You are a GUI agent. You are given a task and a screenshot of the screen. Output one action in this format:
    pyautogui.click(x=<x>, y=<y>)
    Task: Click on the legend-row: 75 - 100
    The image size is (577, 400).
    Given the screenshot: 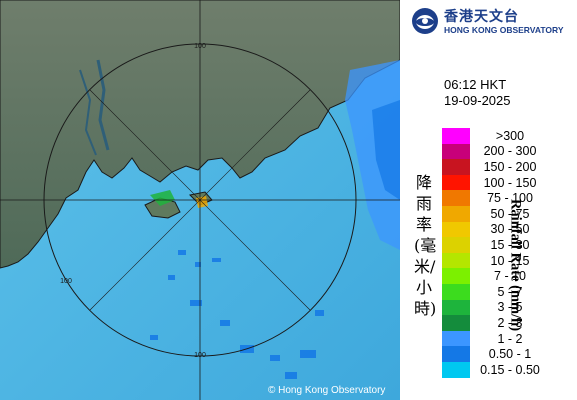 What is the action you would take?
    pyautogui.click(x=496, y=198)
    